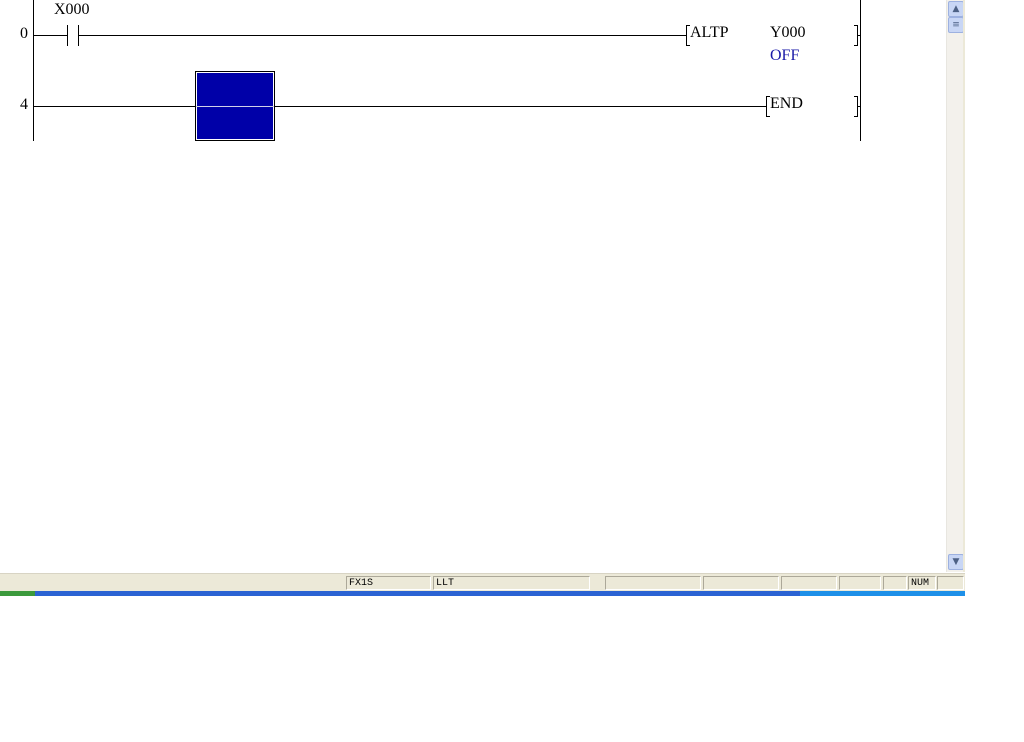 This screenshot has width=1024, height=742. Describe the element at coordinates (882, 593) in the screenshot. I see `taskbar-tray` at that location.